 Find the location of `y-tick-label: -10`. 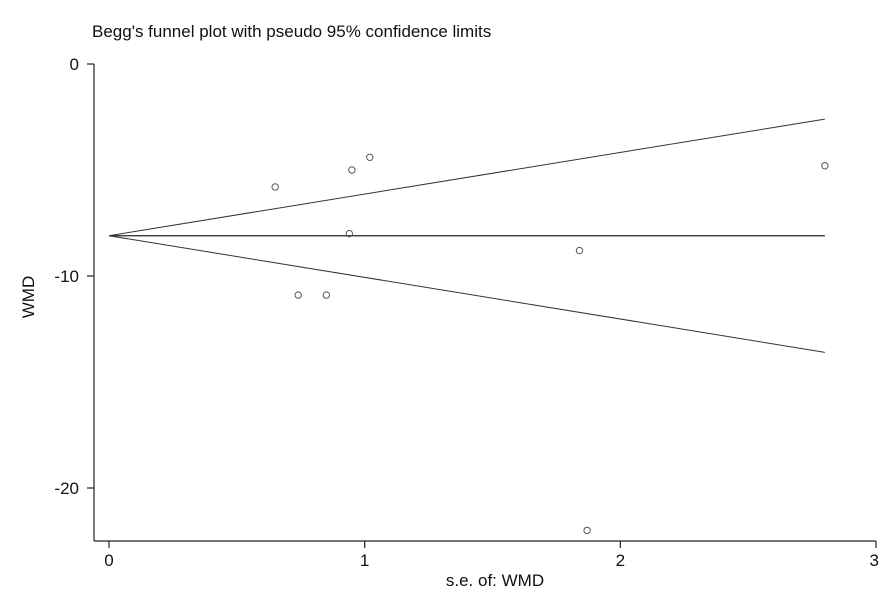

y-tick-label: -10 is located at coordinates (66, 276).